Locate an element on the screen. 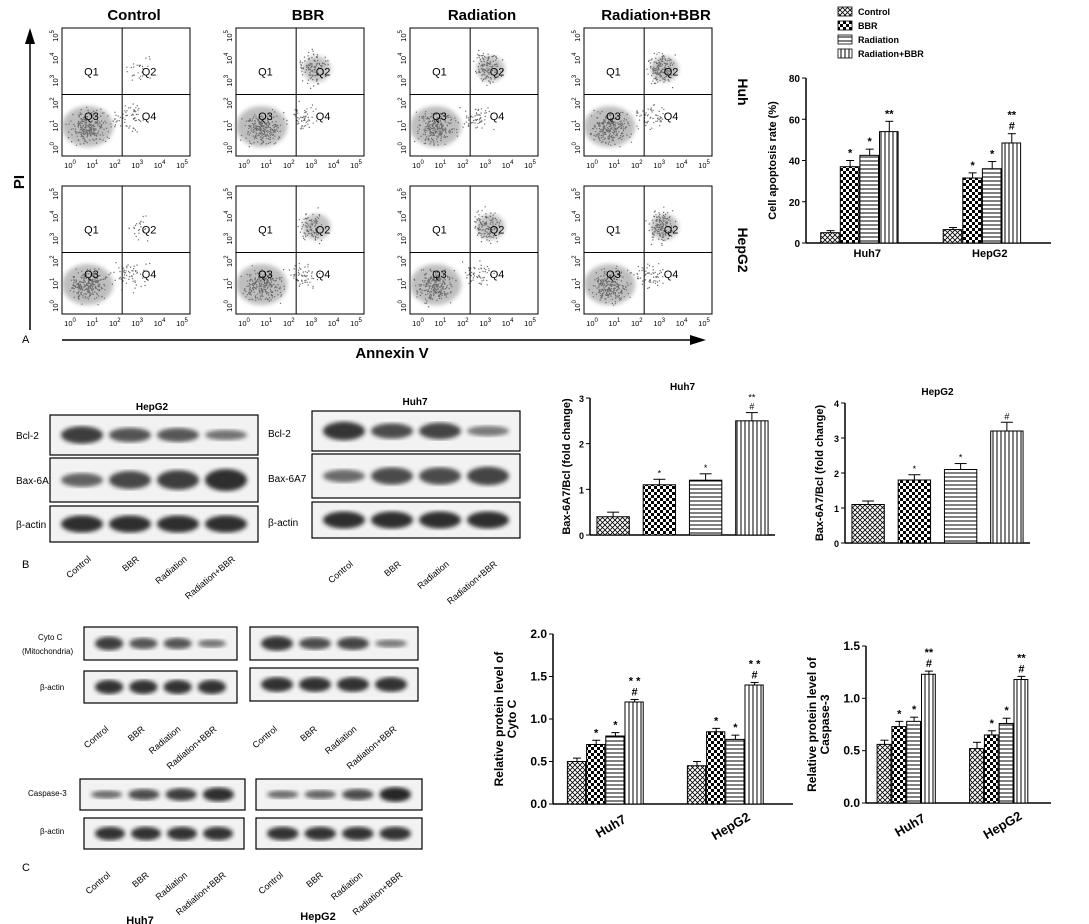 This screenshot has height=924, width=1089. legend-label: Radiation+BBR is located at coordinates (891, 54).